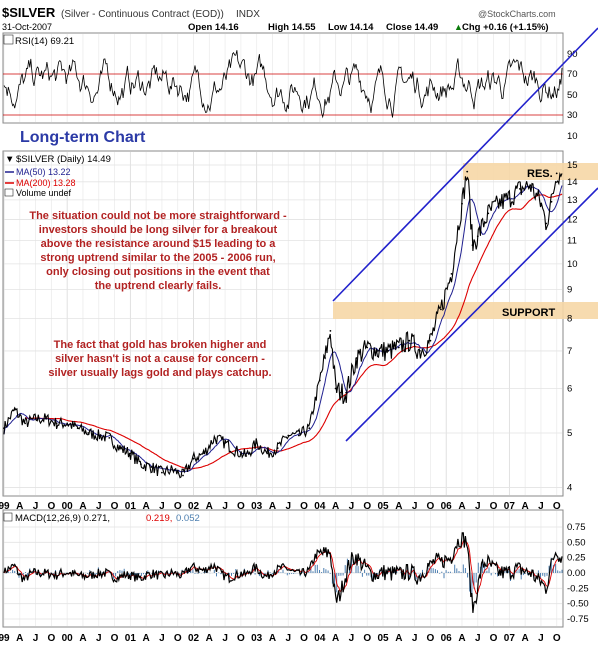 The image size is (598, 652). Describe the element at coordinates (572, 200) in the screenshot. I see `price-tick-label: 13` at that location.